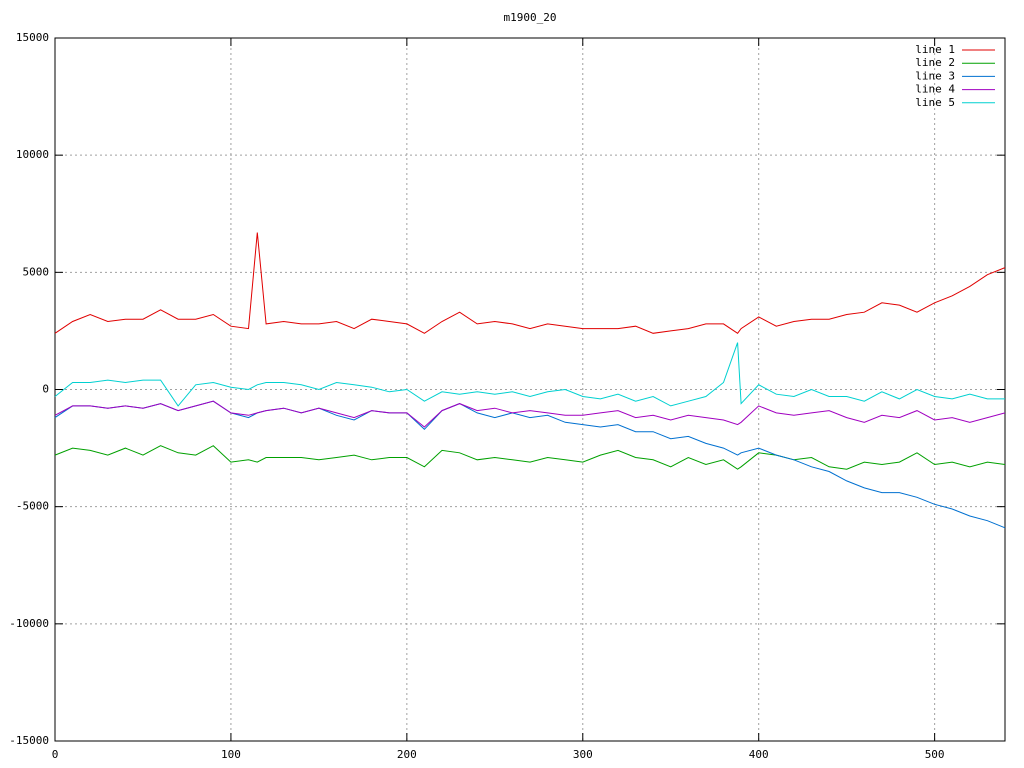  What do you see at coordinates (55, 754) in the screenshot?
I see `x-tick-label: 0` at bounding box center [55, 754].